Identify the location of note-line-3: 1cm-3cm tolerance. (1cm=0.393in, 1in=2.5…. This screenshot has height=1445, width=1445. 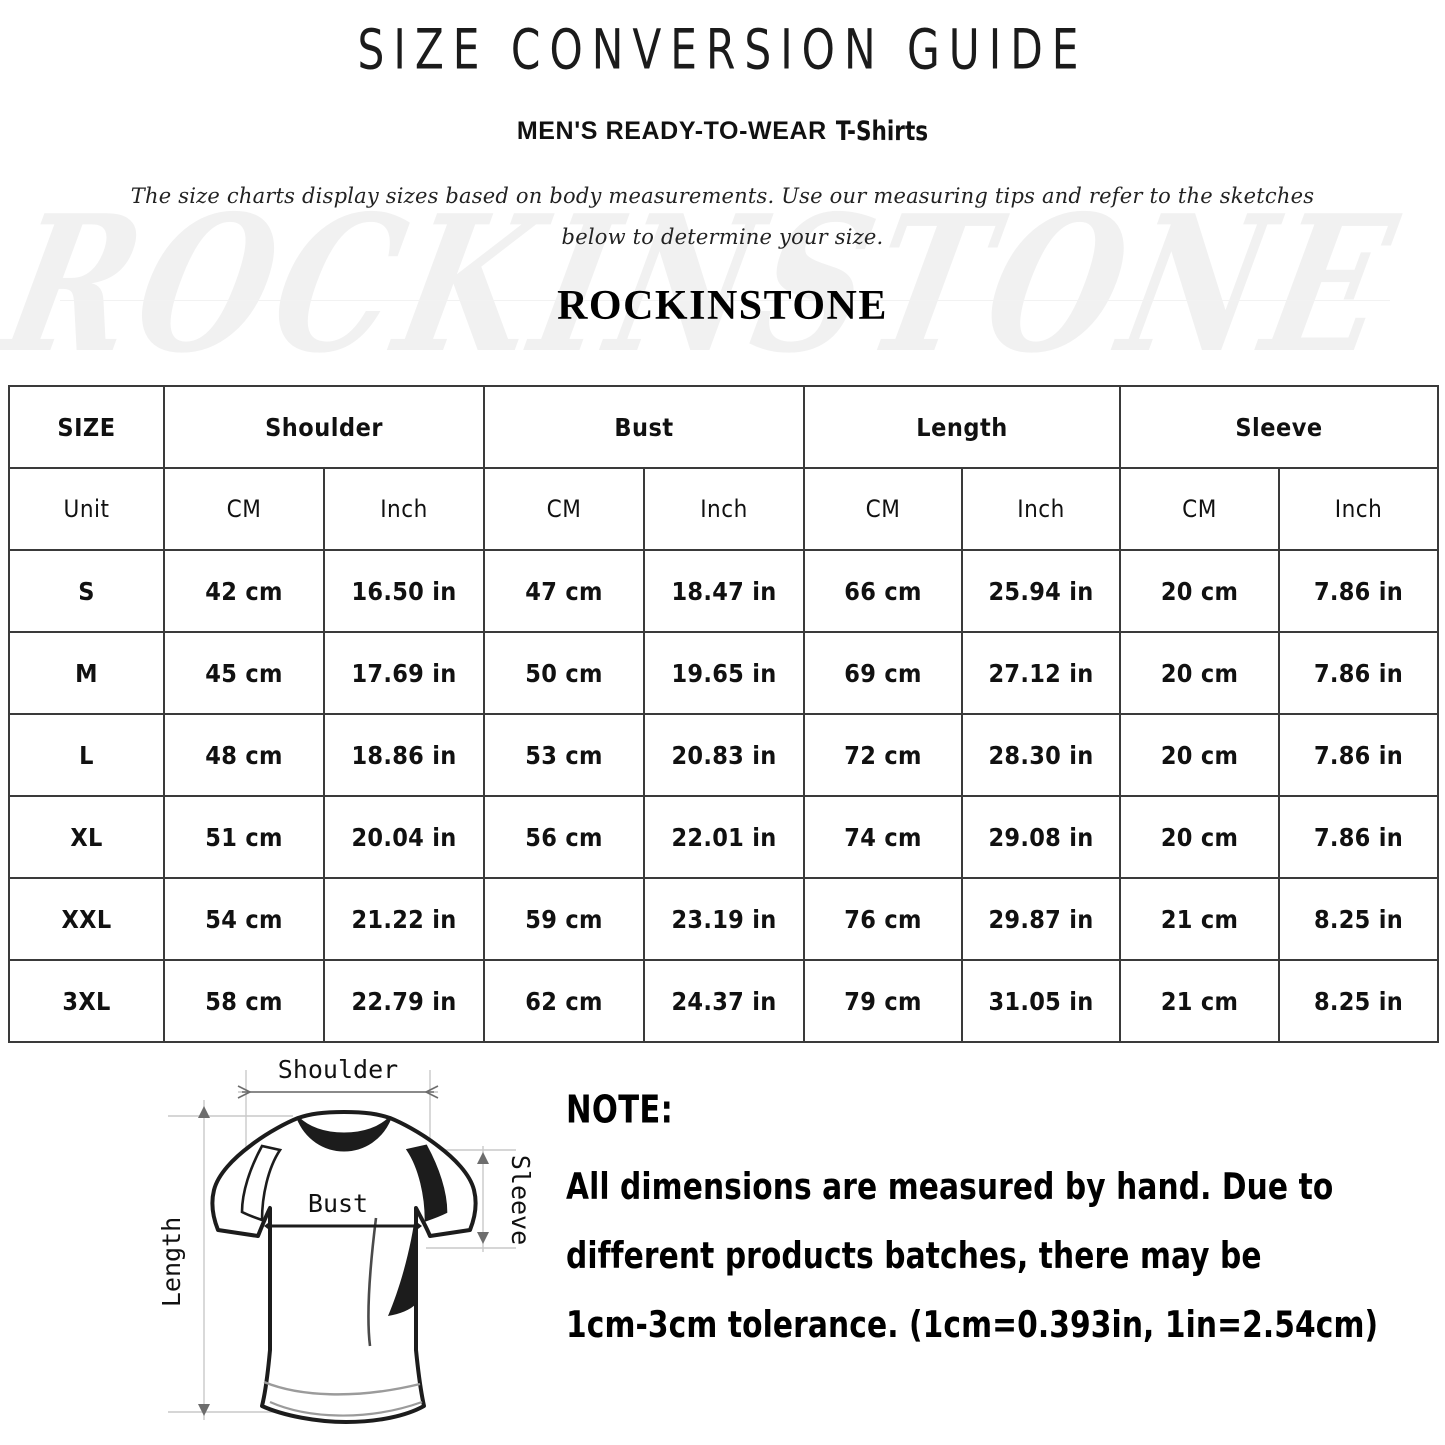
(972, 1324).